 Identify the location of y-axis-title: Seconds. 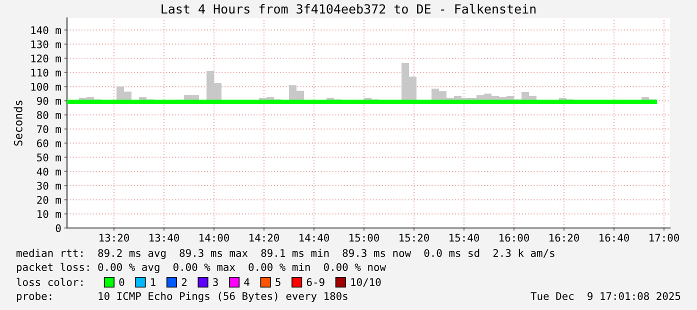
(18, 123).